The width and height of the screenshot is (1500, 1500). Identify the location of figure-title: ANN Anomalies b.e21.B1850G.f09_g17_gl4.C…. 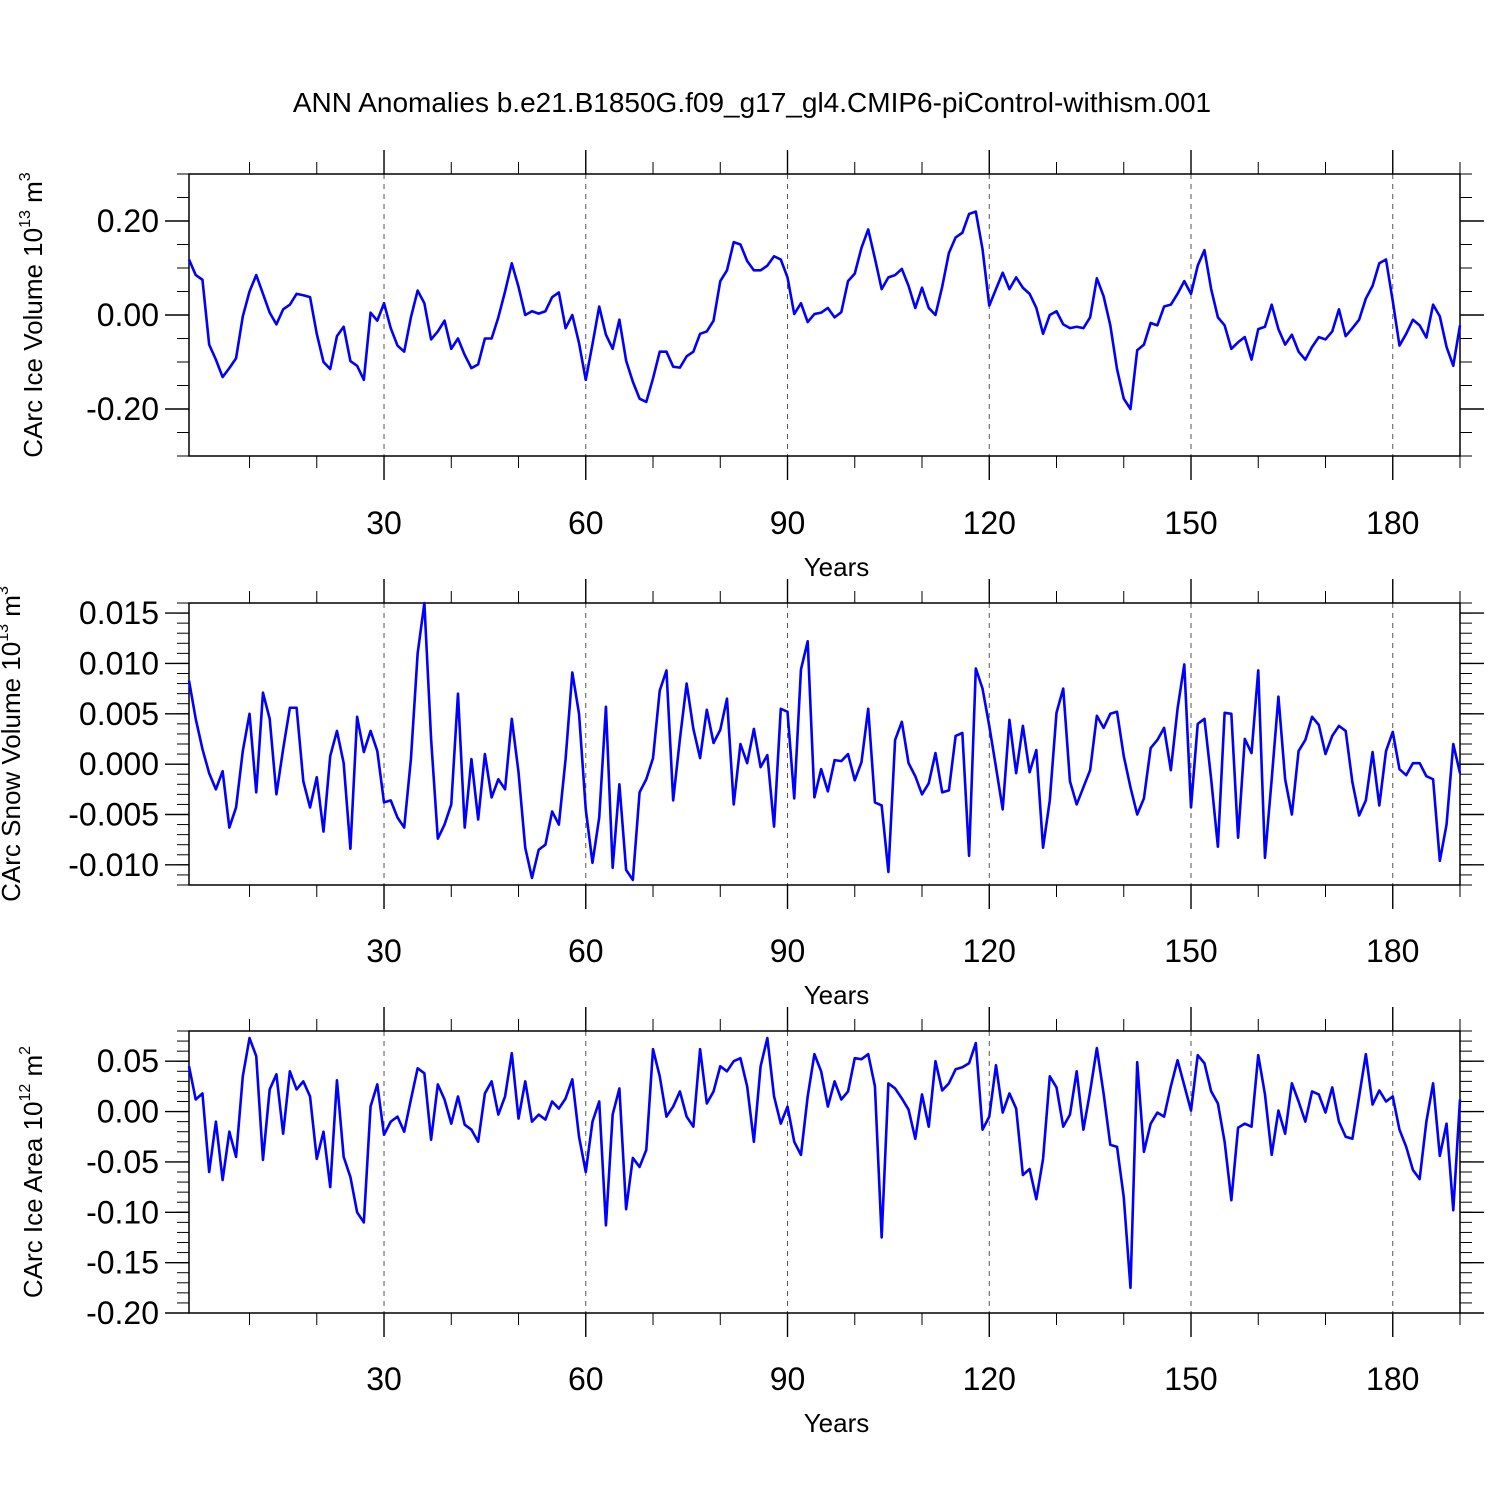
(752, 102).